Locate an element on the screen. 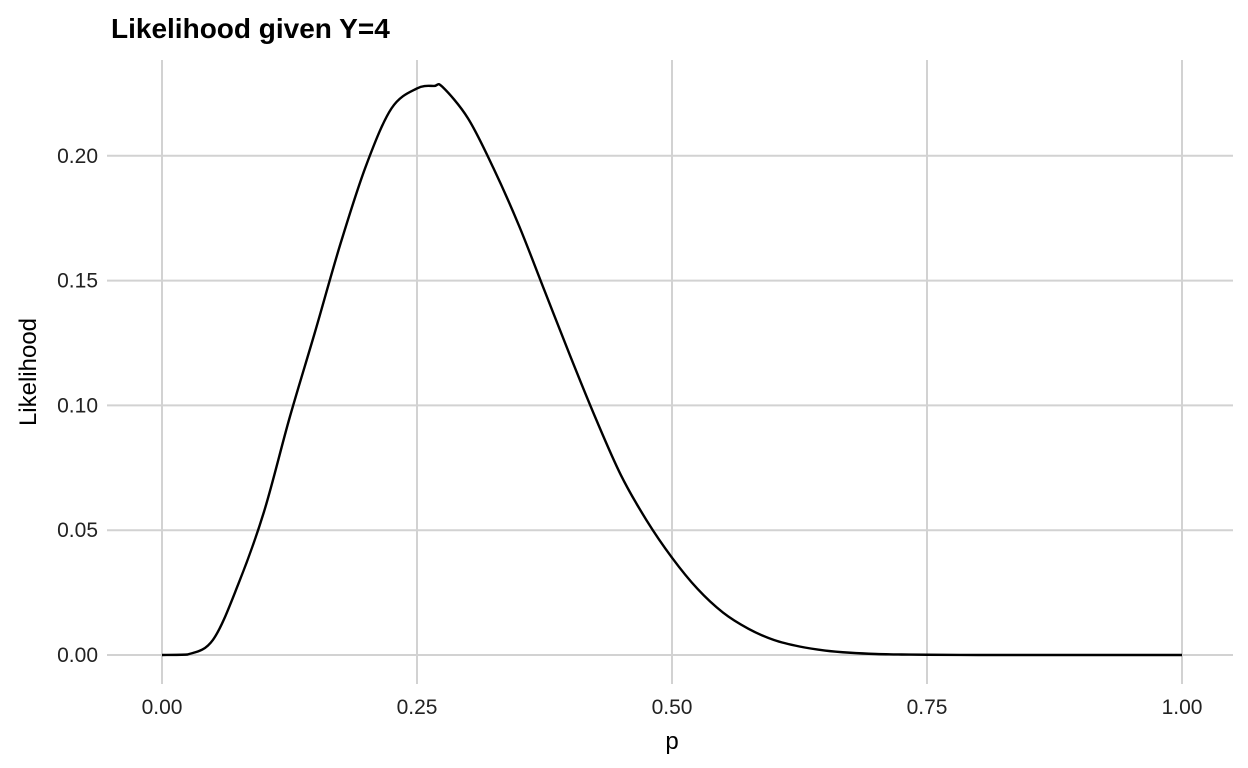 This screenshot has height=768, width=1248. x-tick-labels: 0.00 0.25 0.50 0.75 1.00 is located at coordinates (672, 707).